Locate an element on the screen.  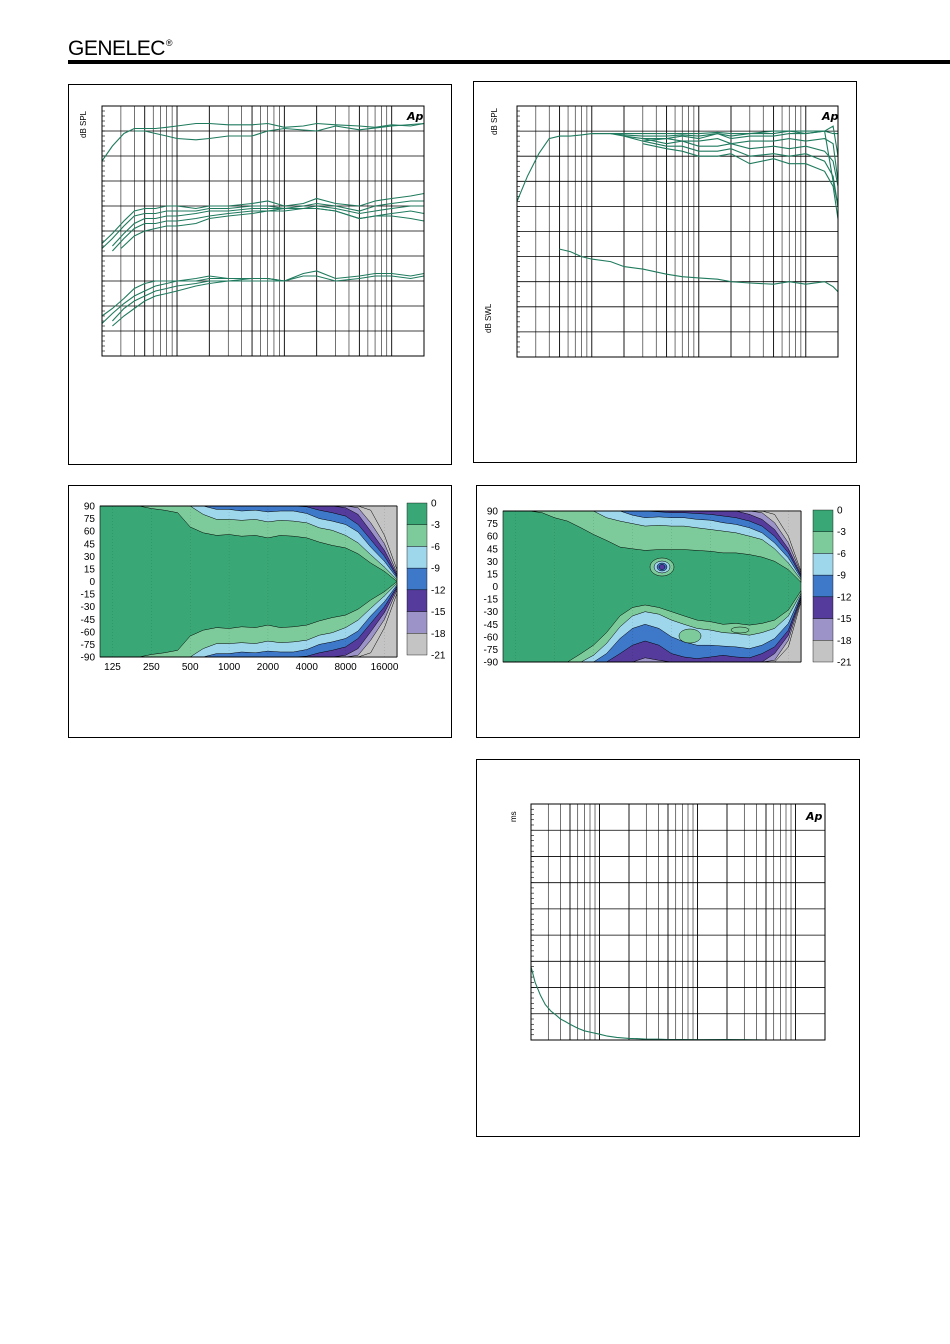
x-tick-label: 16000 is located at coordinates (385, 667).